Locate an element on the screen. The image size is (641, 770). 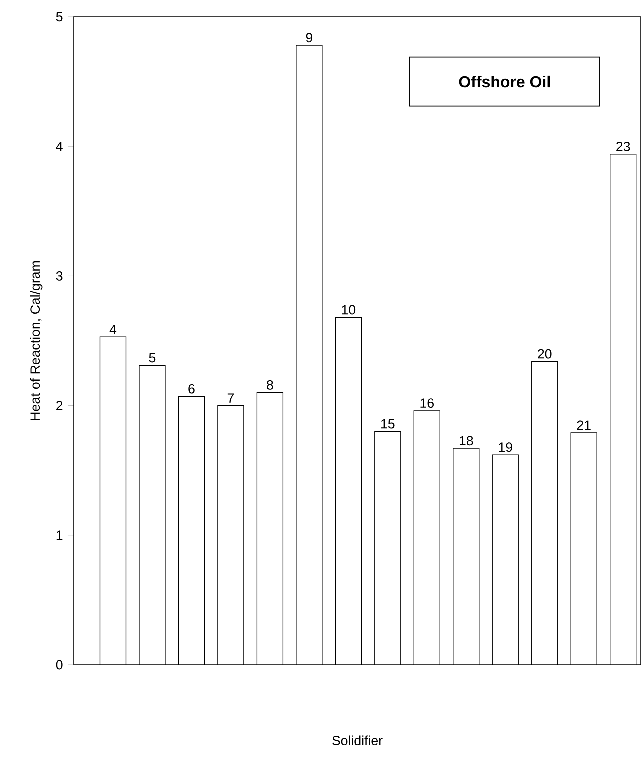
x-tick-label: 23 is located at coordinates (623, 147).